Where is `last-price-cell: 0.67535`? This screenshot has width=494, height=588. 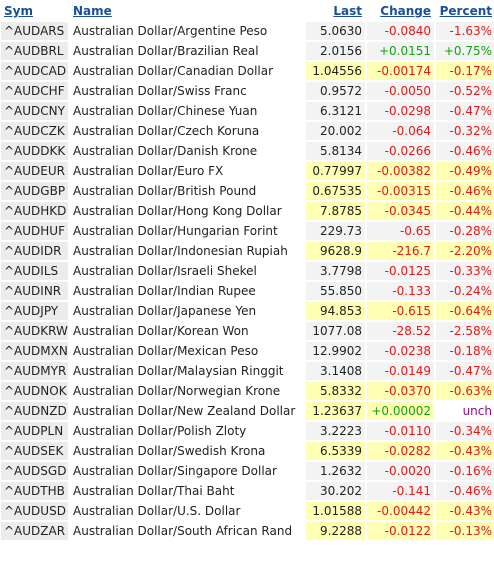 last-price-cell: 0.67535 is located at coordinates (335, 191).